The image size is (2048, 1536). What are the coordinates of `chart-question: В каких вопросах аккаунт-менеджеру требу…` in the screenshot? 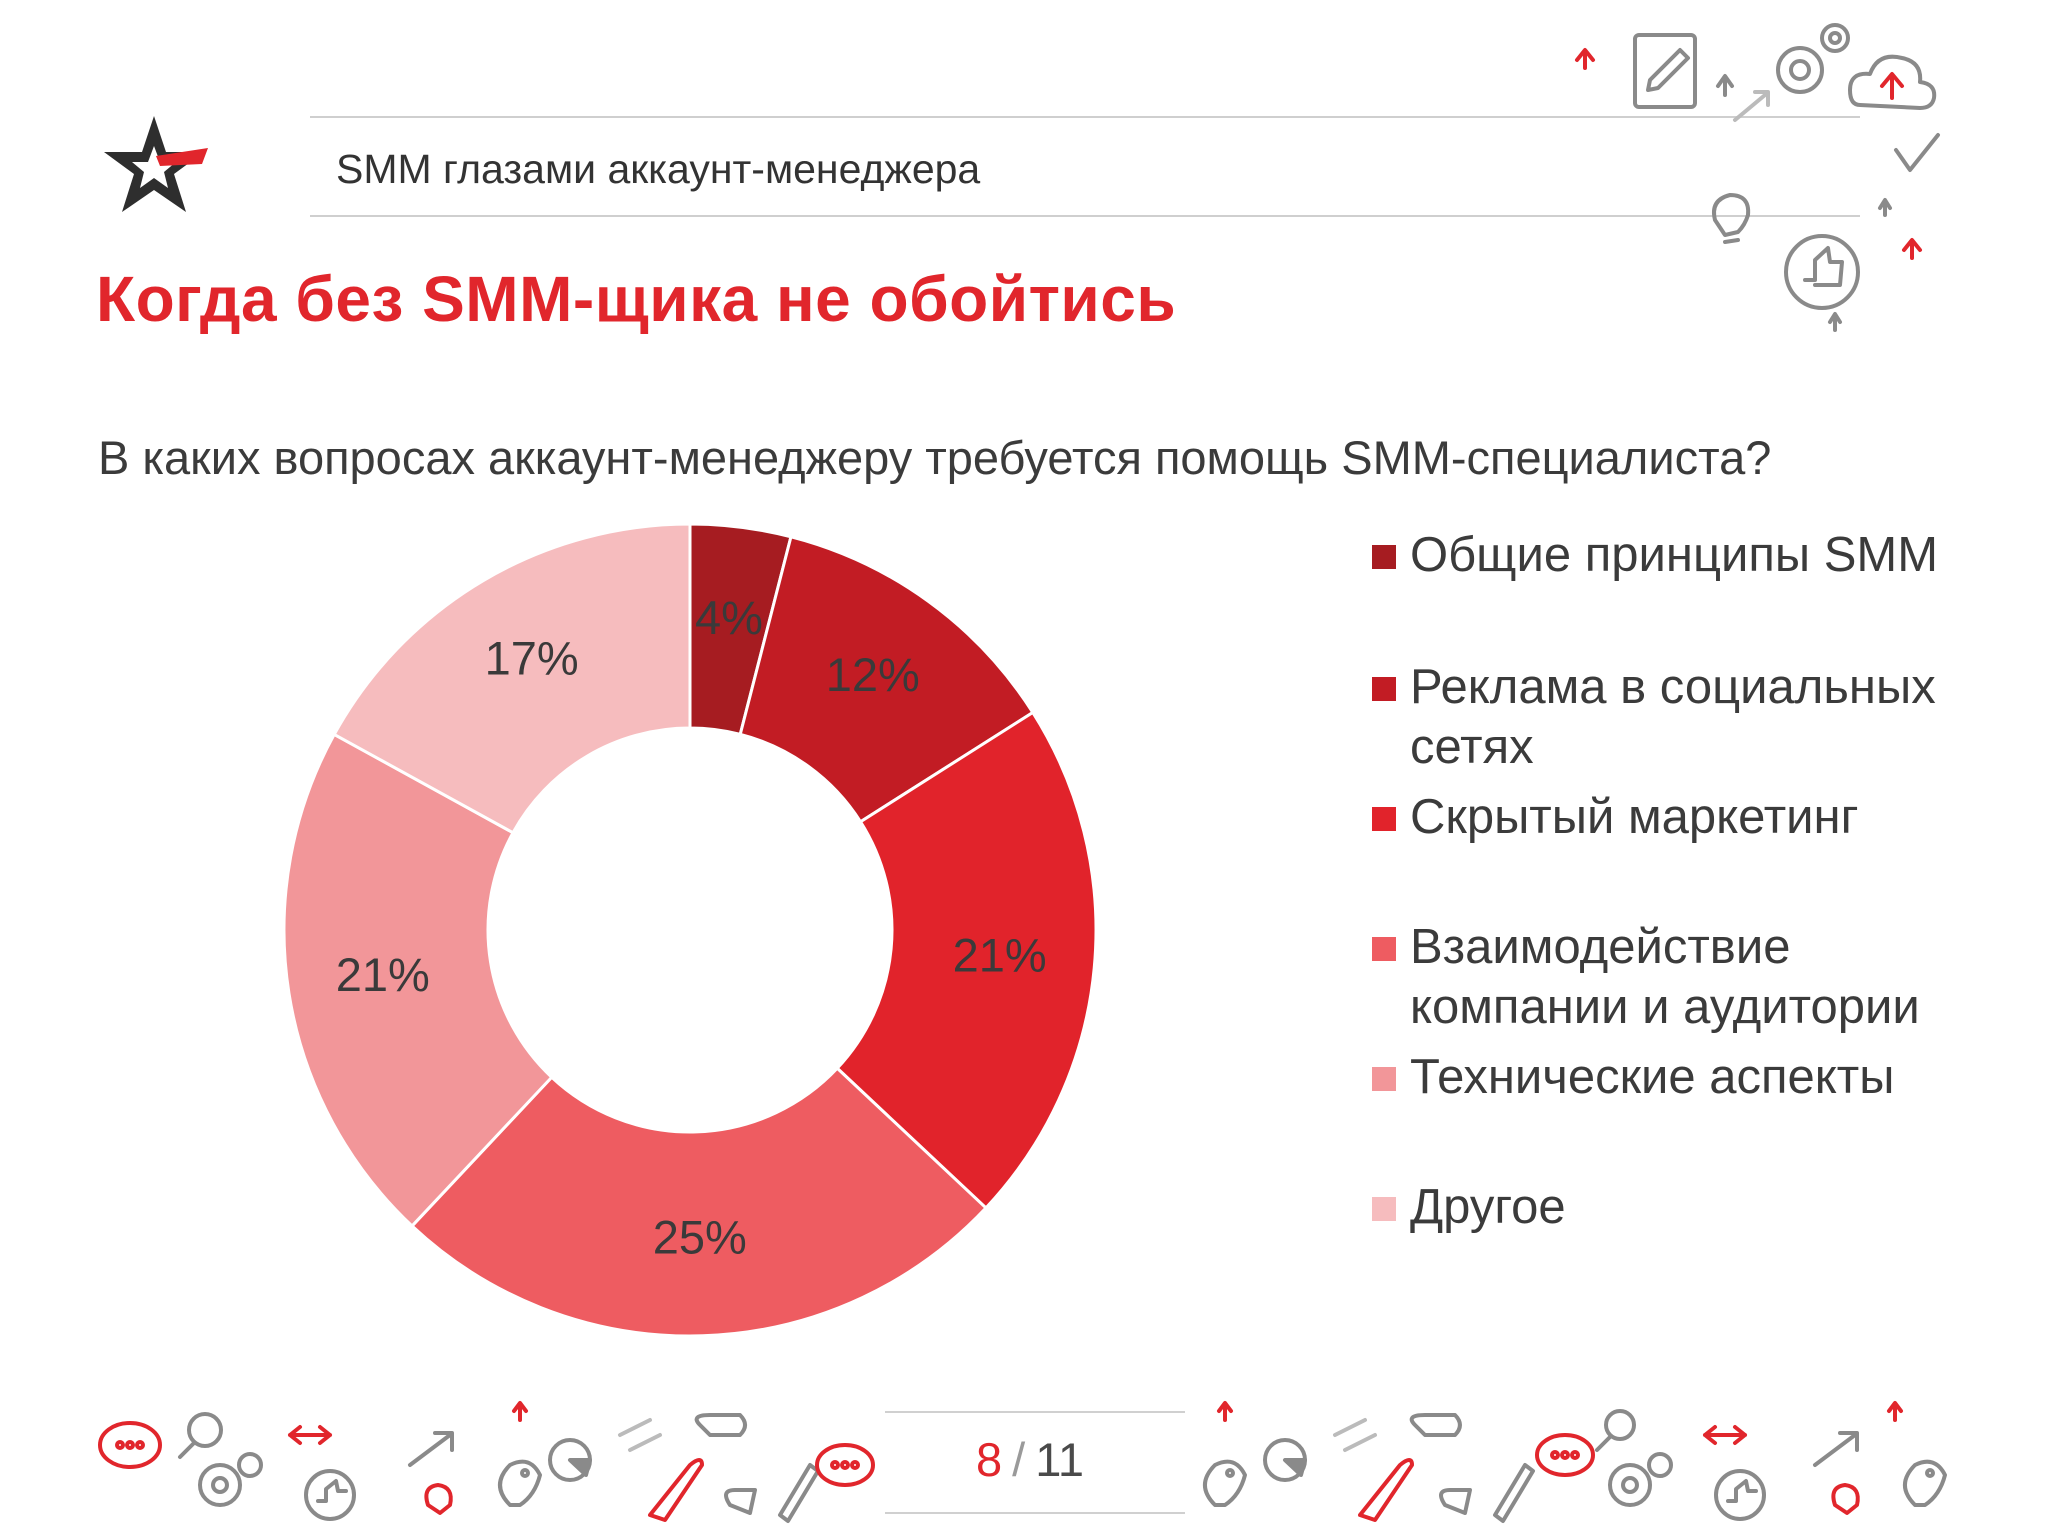 It's located at (935, 457).